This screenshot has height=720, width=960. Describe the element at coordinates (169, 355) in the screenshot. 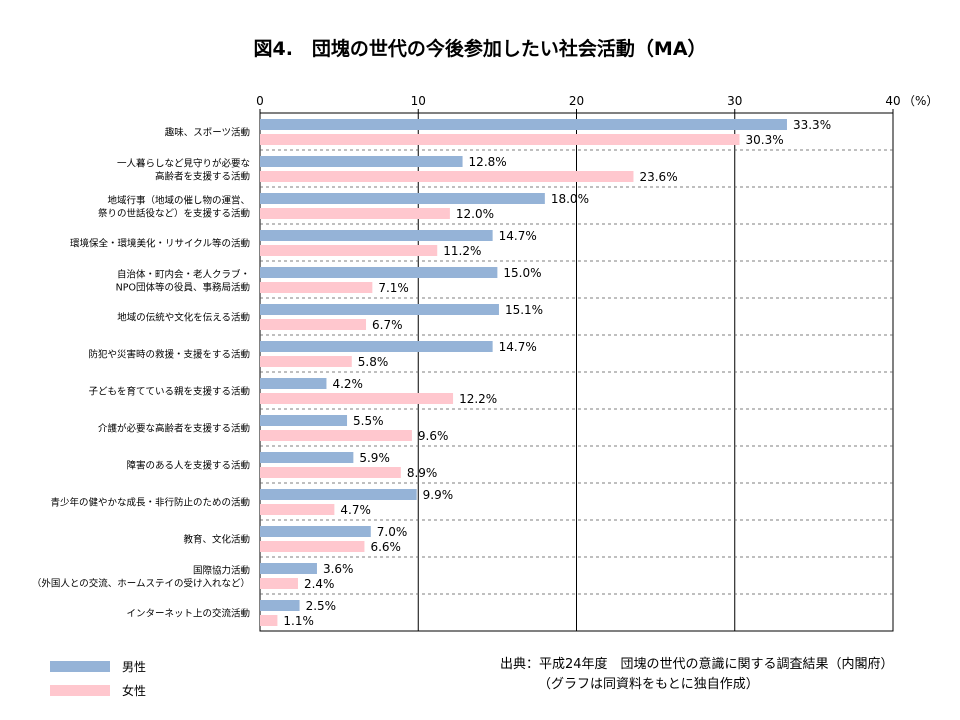

I see `category-label: 防犯や災害時の救援・支援をする活動` at that location.